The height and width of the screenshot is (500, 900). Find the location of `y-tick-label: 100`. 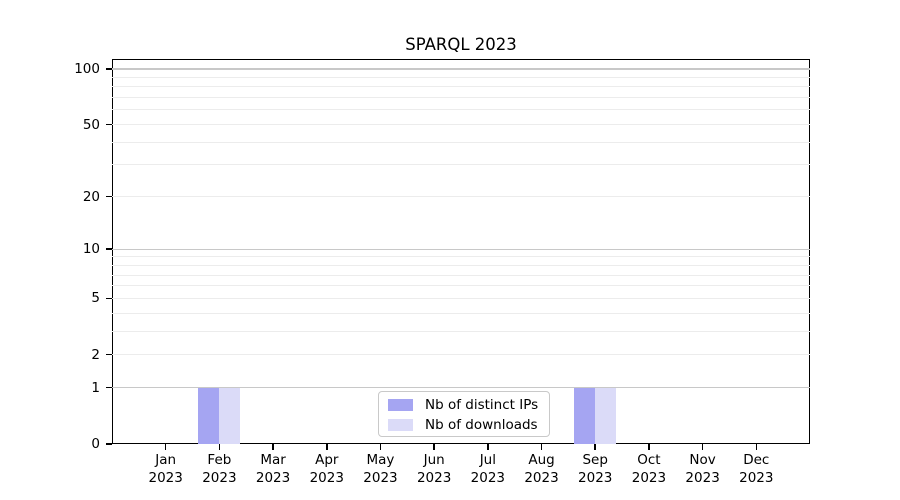

y-tick-label: 100 is located at coordinates (87, 69).